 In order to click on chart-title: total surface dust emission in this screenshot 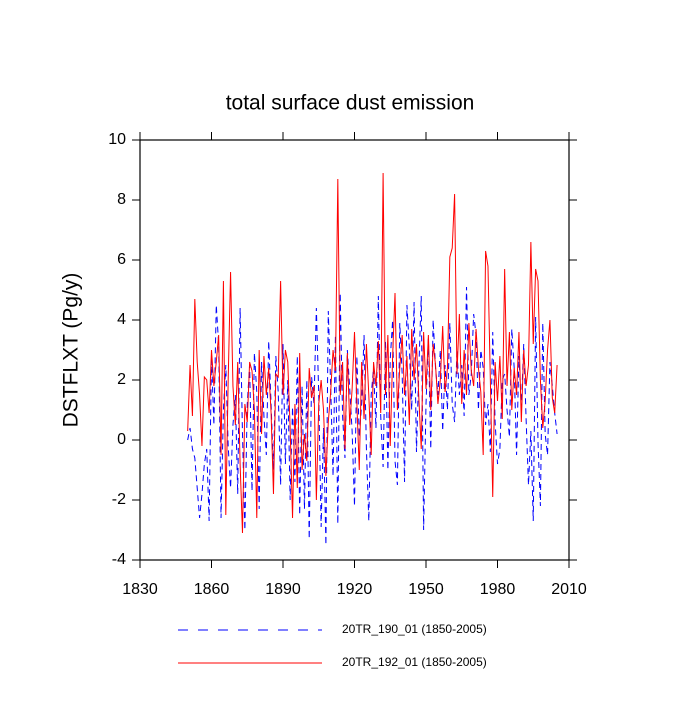, I will do `click(350, 103)`.